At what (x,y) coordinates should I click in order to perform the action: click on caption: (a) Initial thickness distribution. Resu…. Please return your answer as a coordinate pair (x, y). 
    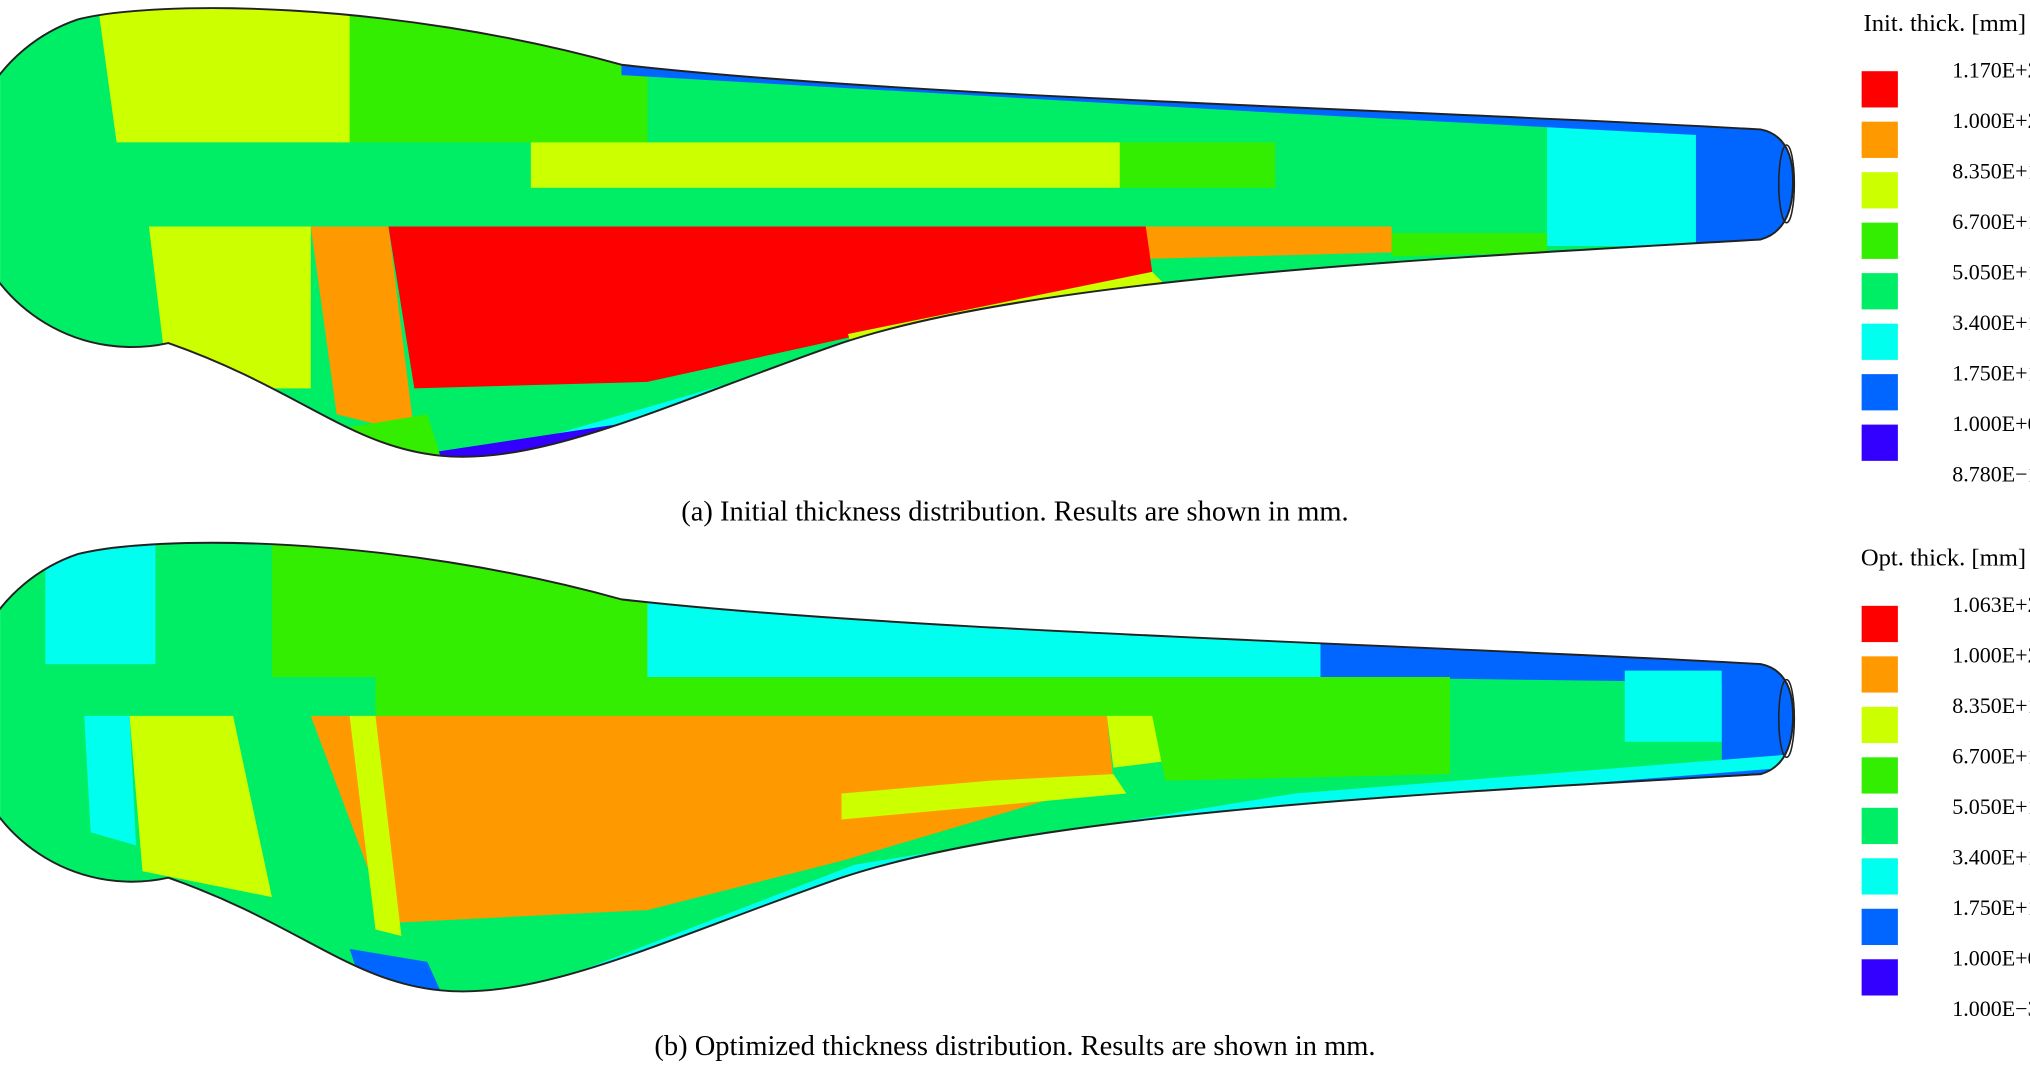
    Looking at the image, I should click on (1014, 511).